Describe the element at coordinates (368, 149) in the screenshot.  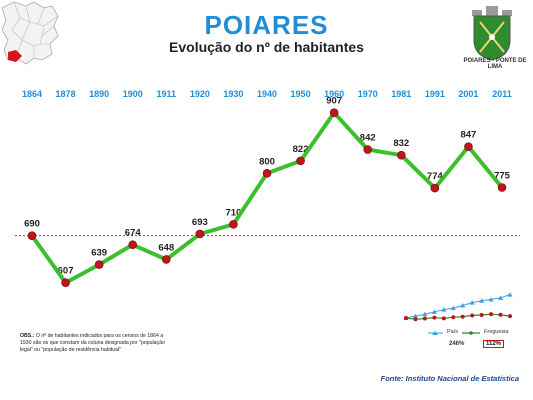
I see `data-point-1970` at that location.